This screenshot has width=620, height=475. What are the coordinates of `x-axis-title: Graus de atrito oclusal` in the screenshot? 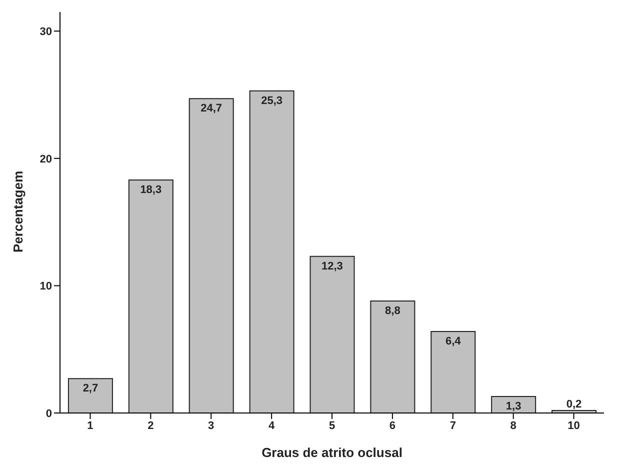 It's located at (332, 452).